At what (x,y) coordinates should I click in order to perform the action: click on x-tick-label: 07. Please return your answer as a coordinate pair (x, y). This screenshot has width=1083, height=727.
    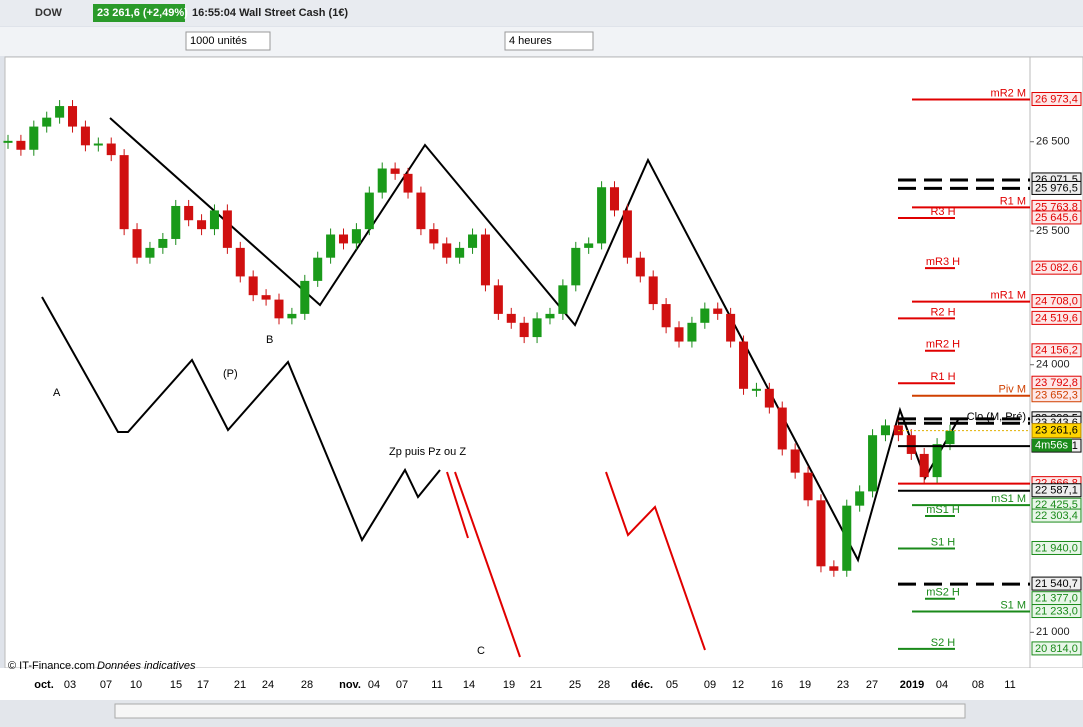
    Looking at the image, I should click on (106, 685).